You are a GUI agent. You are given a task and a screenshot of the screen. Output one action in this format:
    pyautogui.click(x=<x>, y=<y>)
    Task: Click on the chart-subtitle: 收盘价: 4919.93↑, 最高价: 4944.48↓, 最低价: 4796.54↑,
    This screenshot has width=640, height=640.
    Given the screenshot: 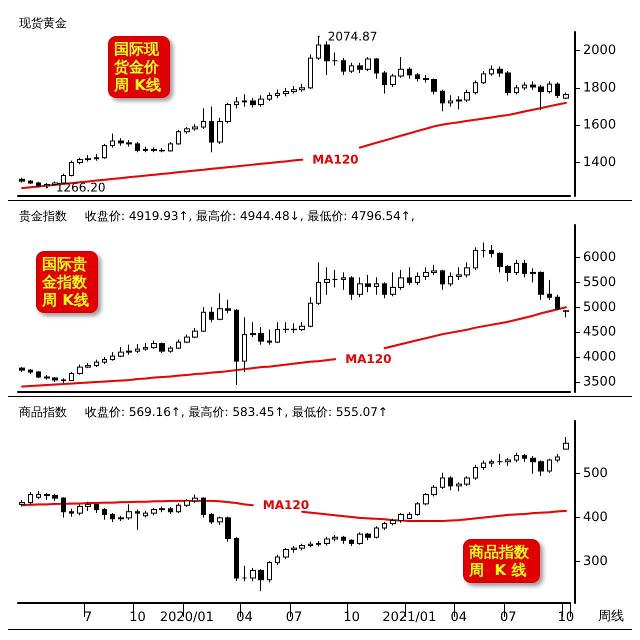 What is the action you would take?
    pyautogui.click(x=250, y=216)
    